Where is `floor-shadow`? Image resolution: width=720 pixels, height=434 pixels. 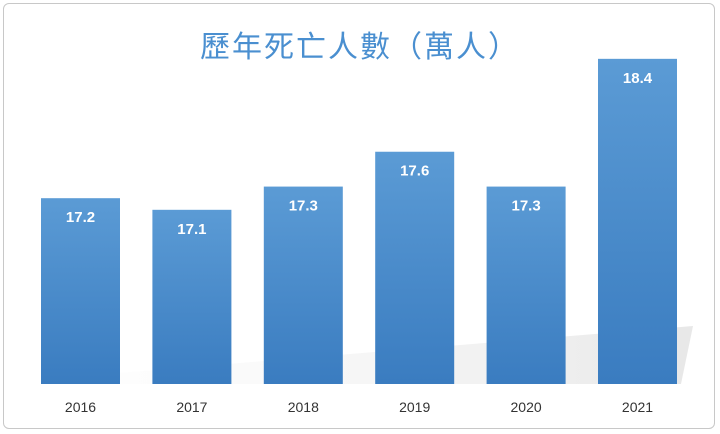 floor-shadow is located at coordinates (363, 355).